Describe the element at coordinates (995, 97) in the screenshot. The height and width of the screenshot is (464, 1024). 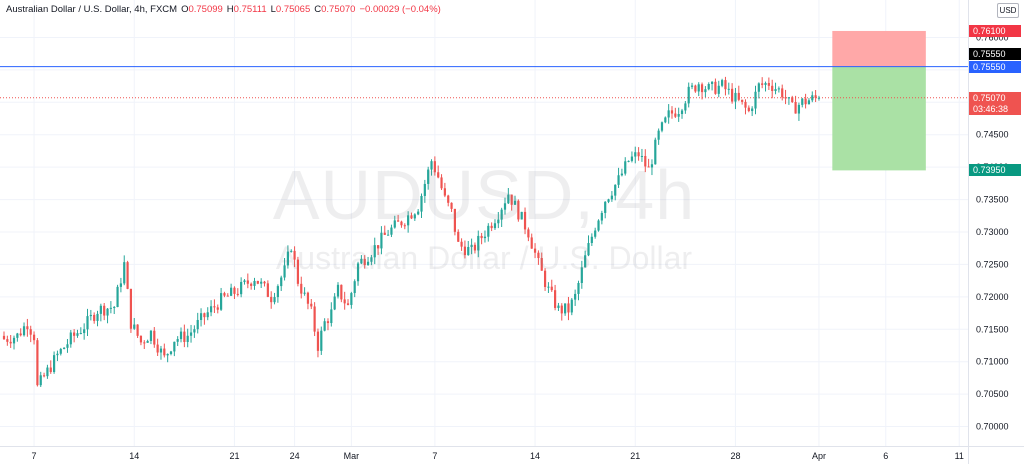
I see `last-price-tag: 0.75070` at that location.